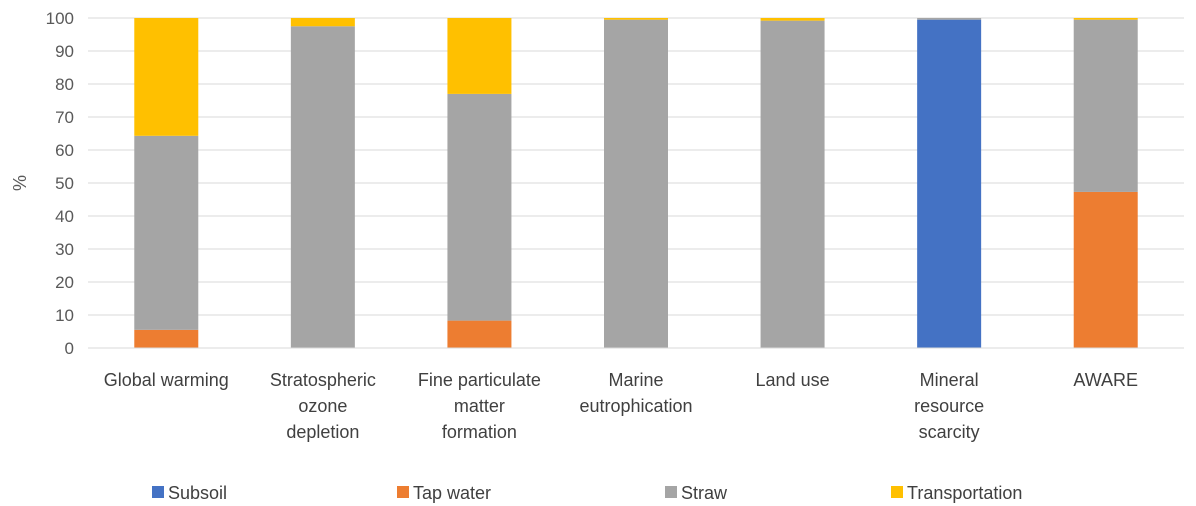 Image resolution: width=1196 pixels, height=506 pixels. What do you see at coordinates (793, 380) in the screenshot?
I see `x-category-label: Land use` at bounding box center [793, 380].